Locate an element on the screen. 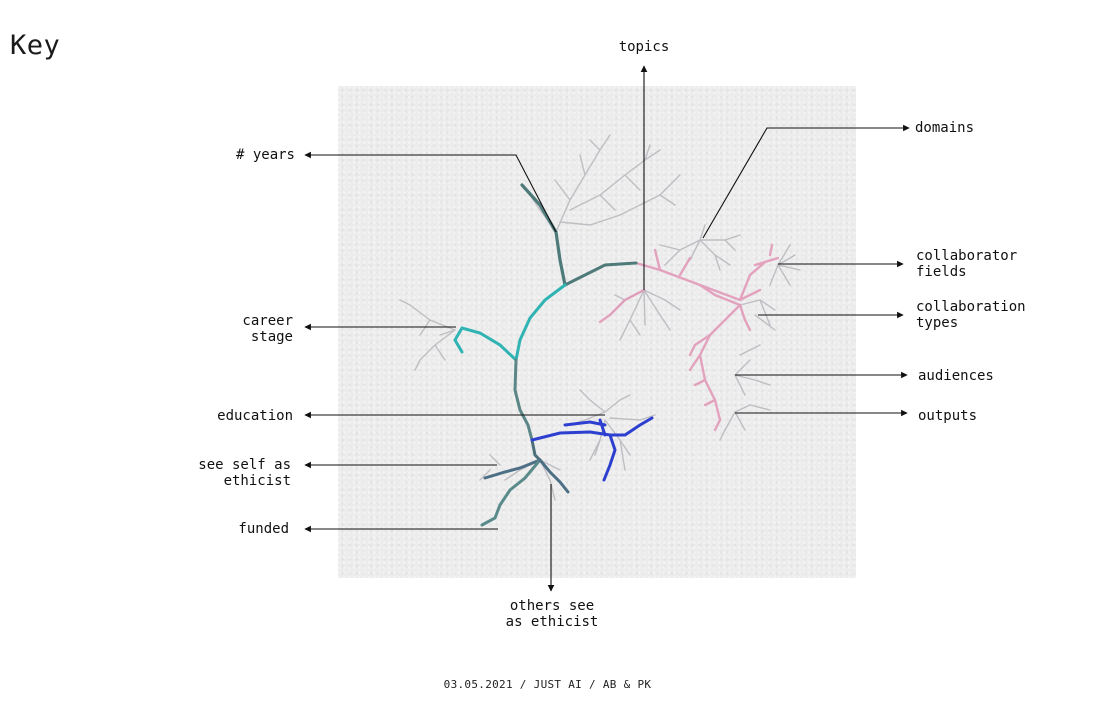 Image resolution: width=1095 pixels, height=708 pixels. pink-branches is located at coordinates (689, 337).